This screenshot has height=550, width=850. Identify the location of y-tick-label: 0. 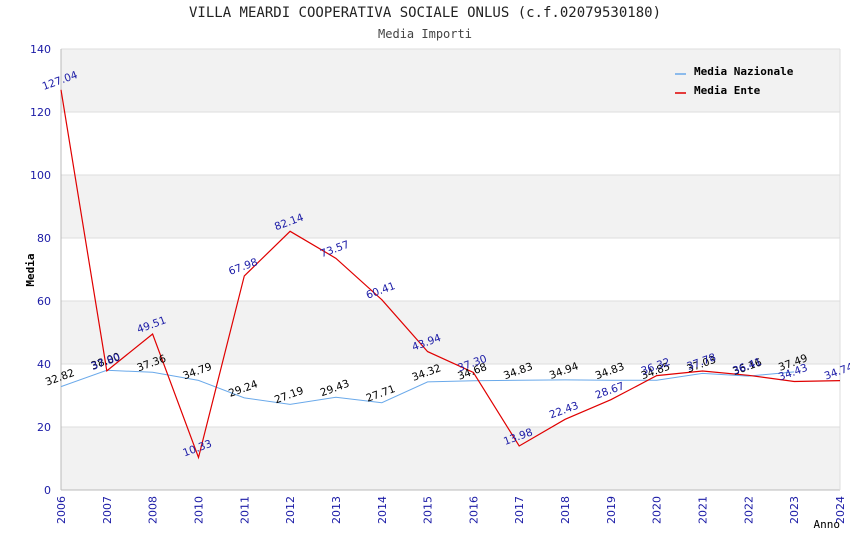
(47, 490).